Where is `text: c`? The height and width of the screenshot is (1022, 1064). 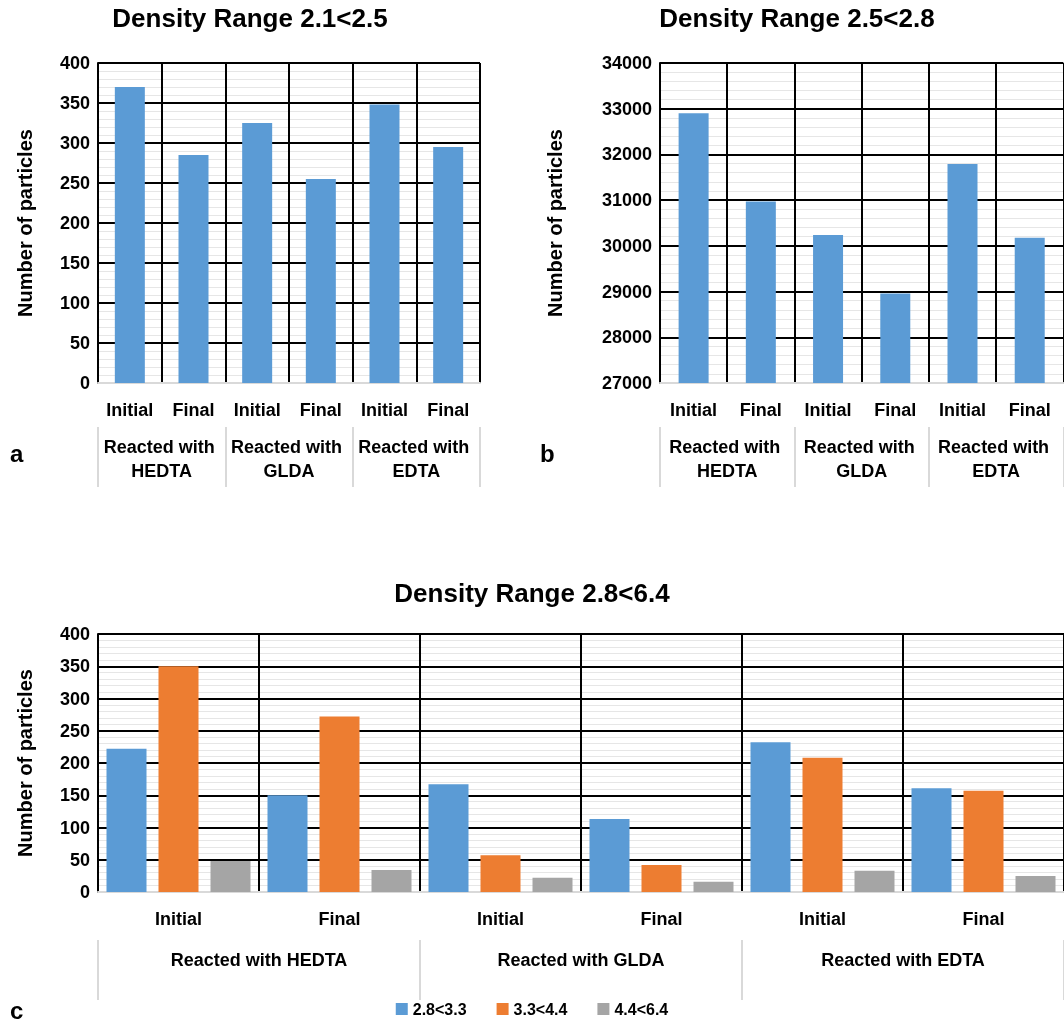 text: c is located at coordinates (17, 1009).